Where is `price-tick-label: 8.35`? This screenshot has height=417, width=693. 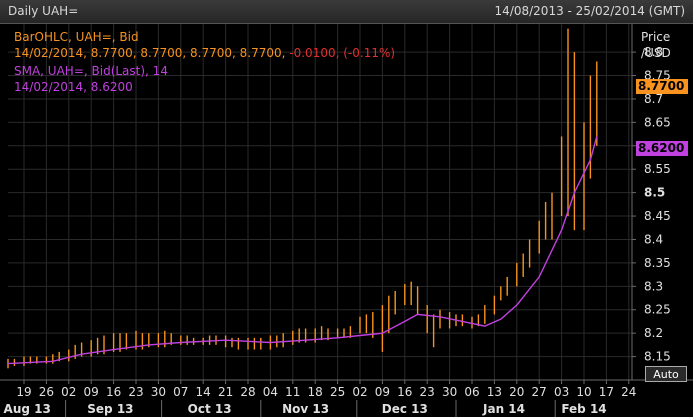 price-tick-label: 8.35 is located at coordinates (657, 263).